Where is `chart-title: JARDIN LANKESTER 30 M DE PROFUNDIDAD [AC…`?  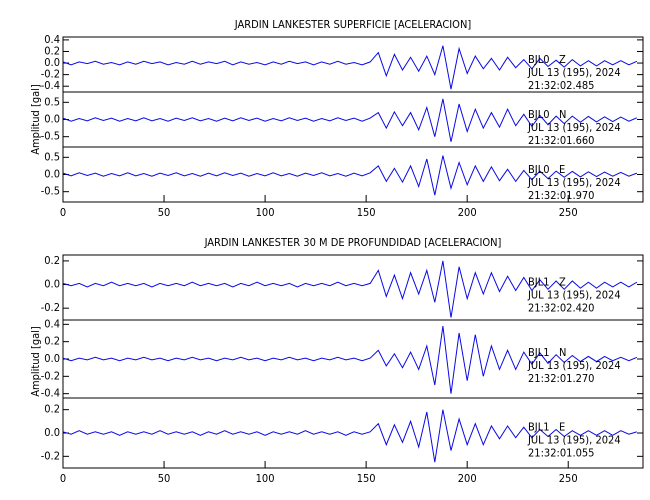
chart-title: JARDIN LANKESTER 30 M DE PROFUNDIDAD [AC… is located at coordinates (353, 242).